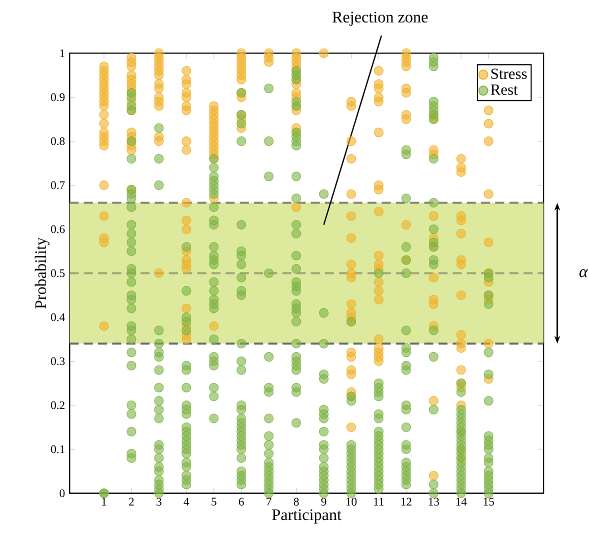  Describe the element at coordinates (57, 449) in the screenshot. I see `y-tick-label: 0.1` at that location.